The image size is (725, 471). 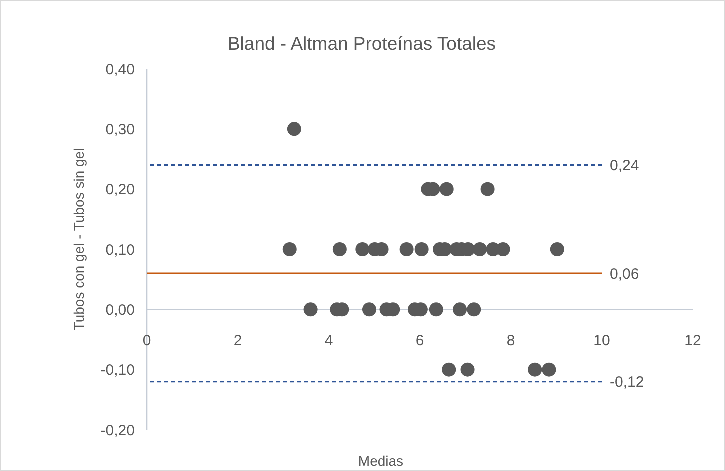 I want to click on x-tick-label: 8, so click(x=511, y=341).